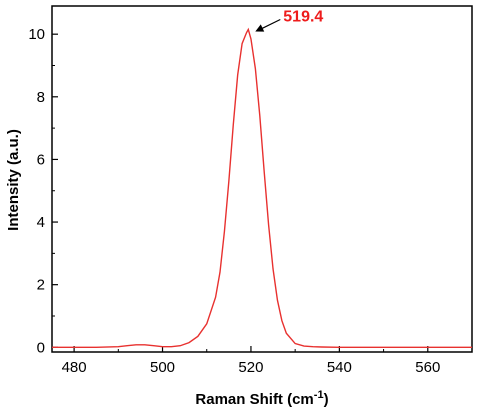  What do you see at coordinates (260, 28) in the screenshot?
I see `peak-arrow-head` at bounding box center [260, 28].